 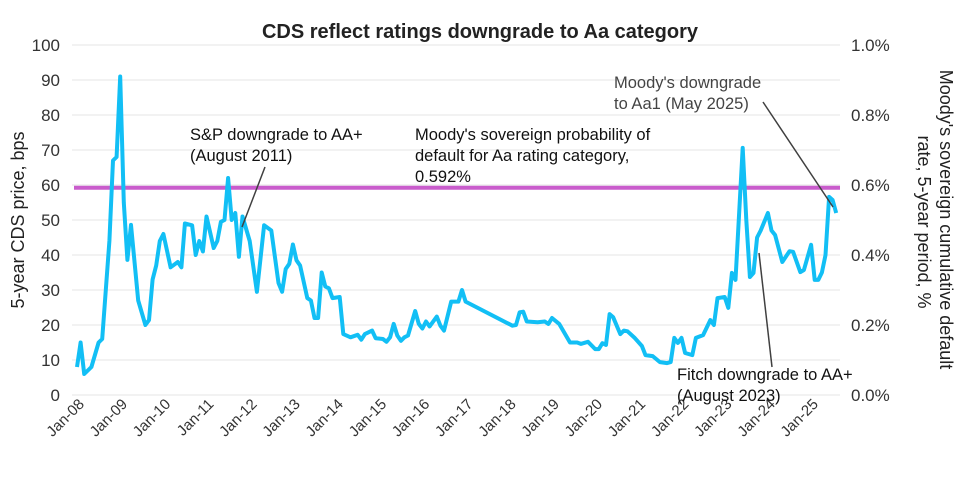 I want to click on annotation-text: (August 2011), so click(x=241, y=156).